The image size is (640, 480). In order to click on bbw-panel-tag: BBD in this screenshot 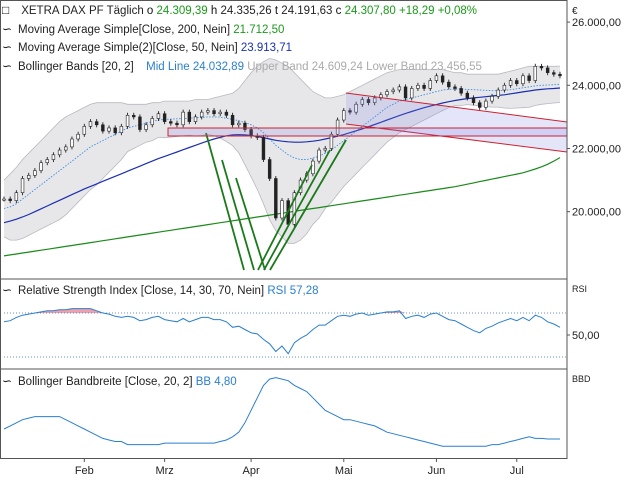, I will do `click(581, 379)`.